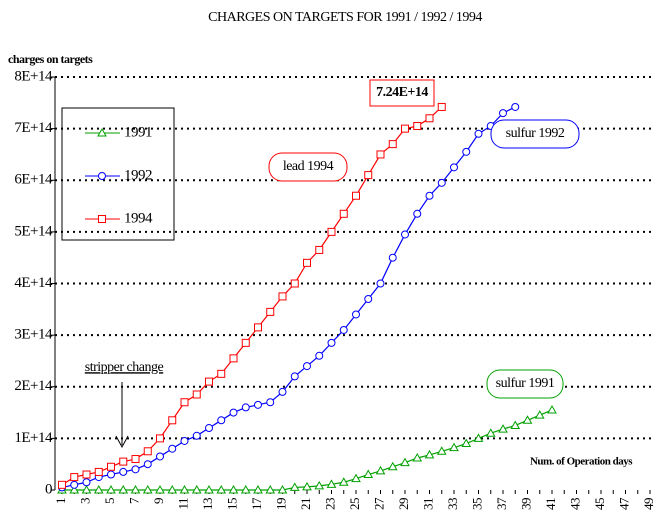 The image size is (661, 531). Describe the element at coordinates (109, 501) in the screenshot. I see `x-tick-label: 5` at that location.